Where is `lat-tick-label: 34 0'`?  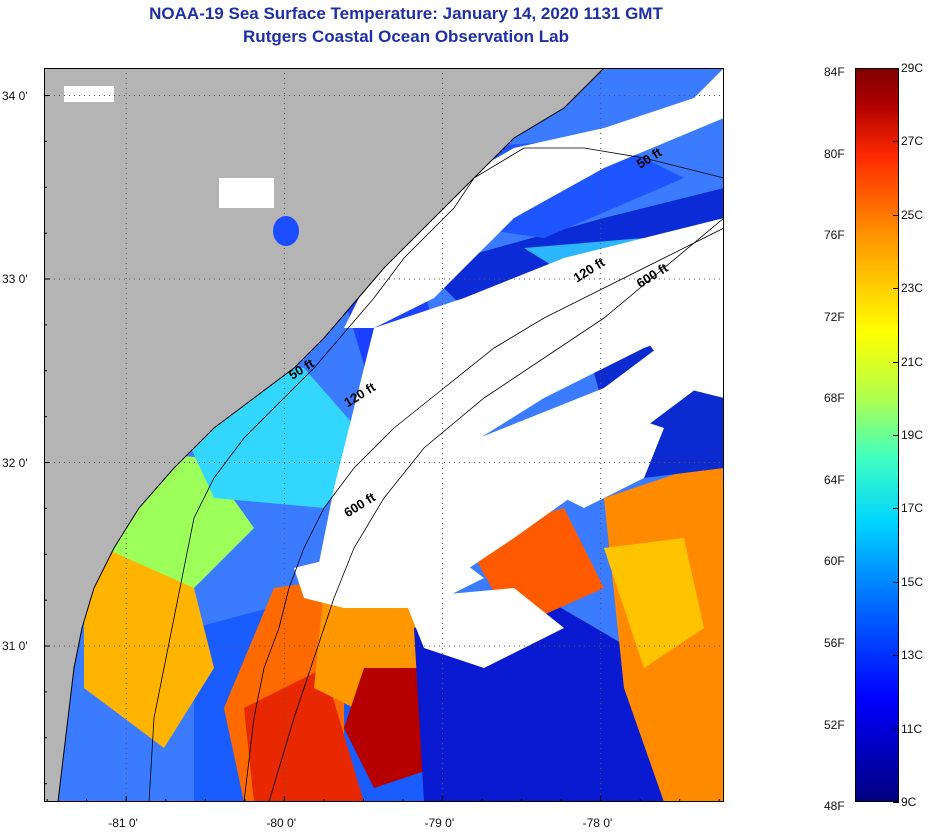 lat-tick-label: 34 0' is located at coordinates (15, 95).